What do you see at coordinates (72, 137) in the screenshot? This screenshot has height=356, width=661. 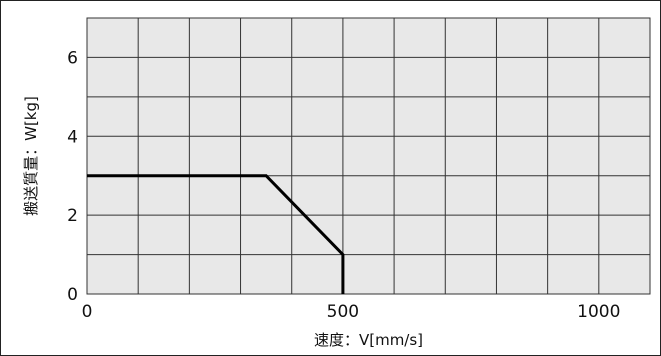 I see `y-tick-label: 4` at bounding box center [72, 137].